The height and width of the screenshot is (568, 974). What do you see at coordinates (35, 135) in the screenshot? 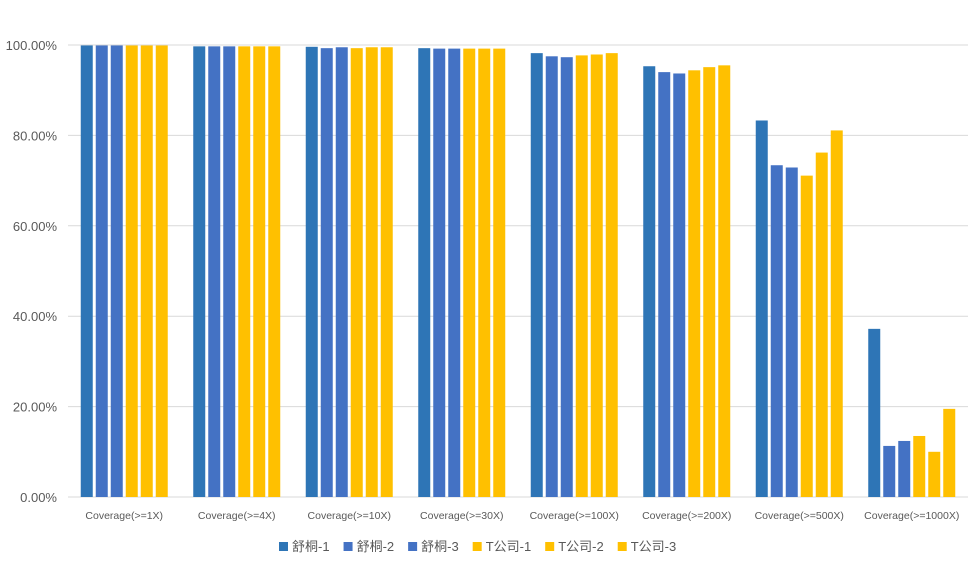
I see `y-tick-label: 80.00%` at bounding box center [35, 135].